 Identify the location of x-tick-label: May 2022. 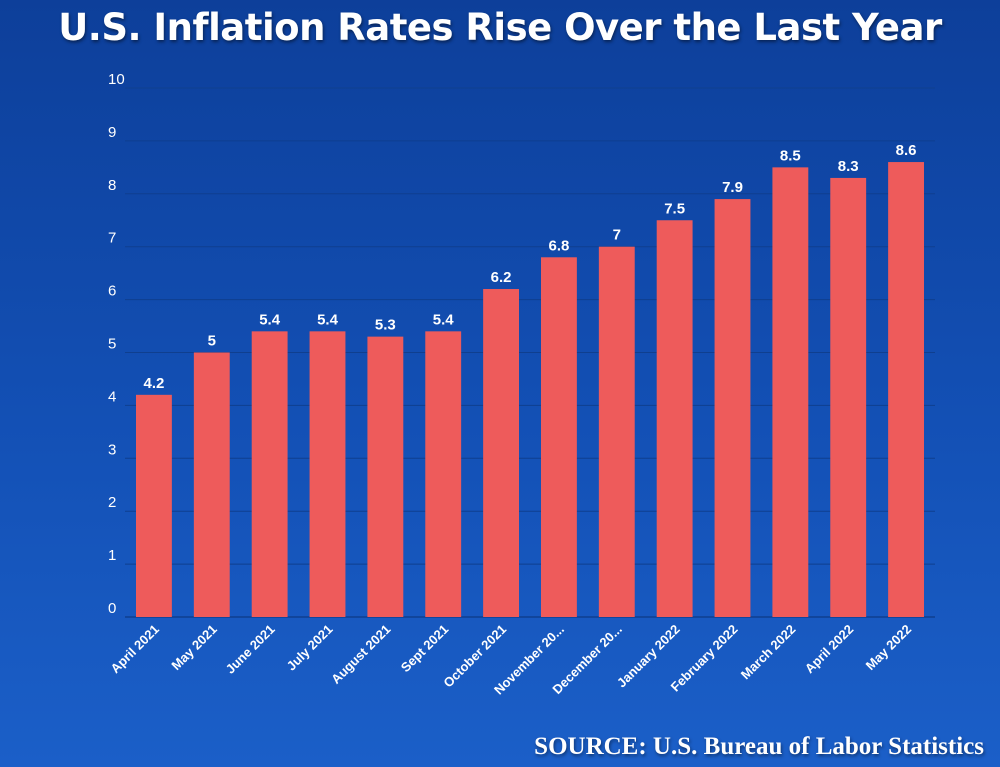
(888, 647).